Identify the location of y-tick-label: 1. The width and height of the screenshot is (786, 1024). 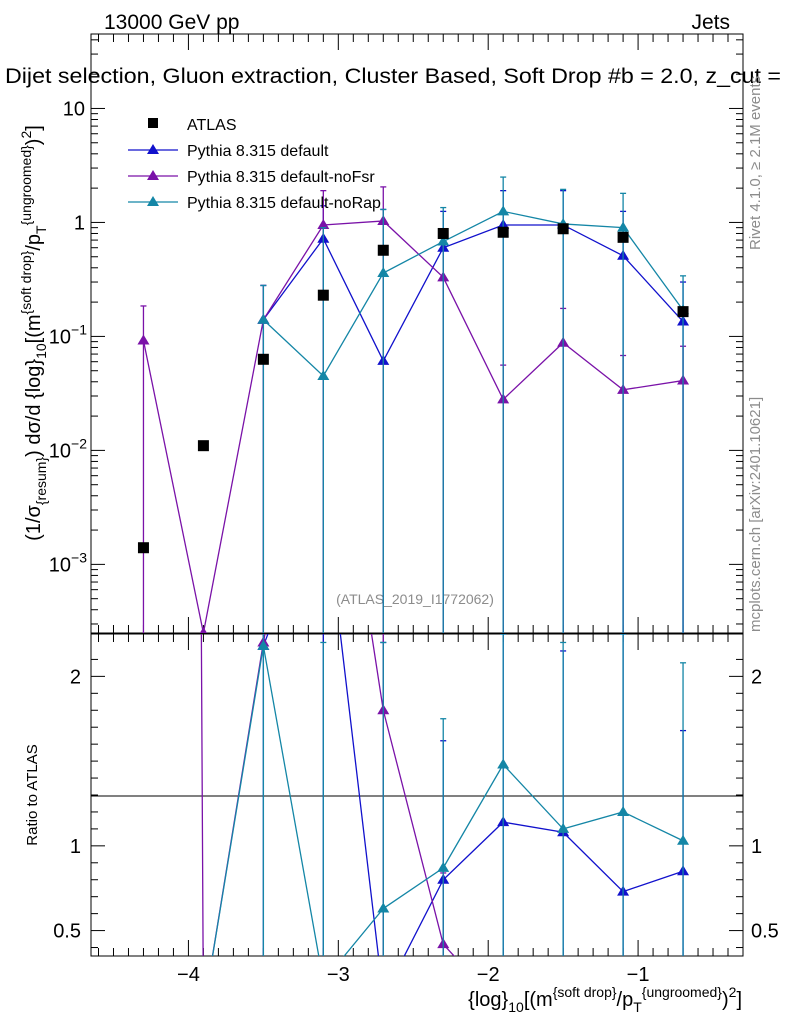
(79, 223).